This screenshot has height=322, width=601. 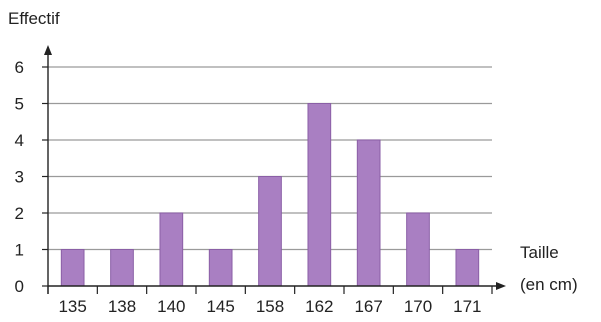 What do you see at coordinates (418, 306) in the screenshot?
I see `x-tick-label: 170` at bounding box center [418, 306].